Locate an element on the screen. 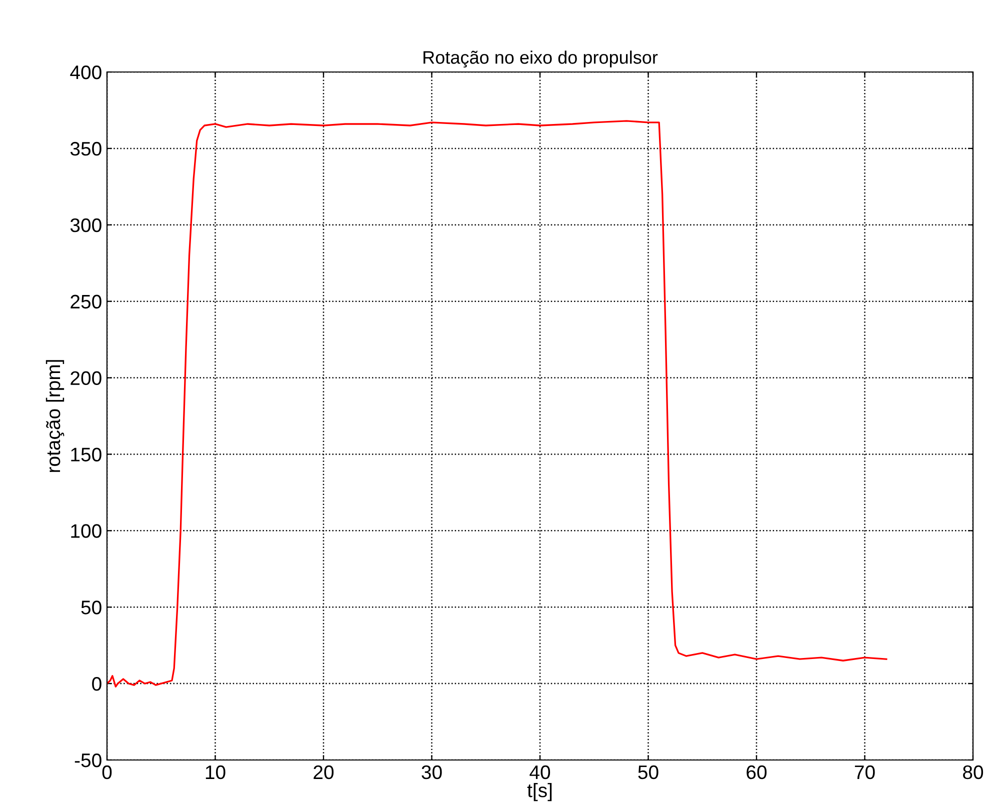  x-tick-label: 70 is located at coordinates (864, 772).